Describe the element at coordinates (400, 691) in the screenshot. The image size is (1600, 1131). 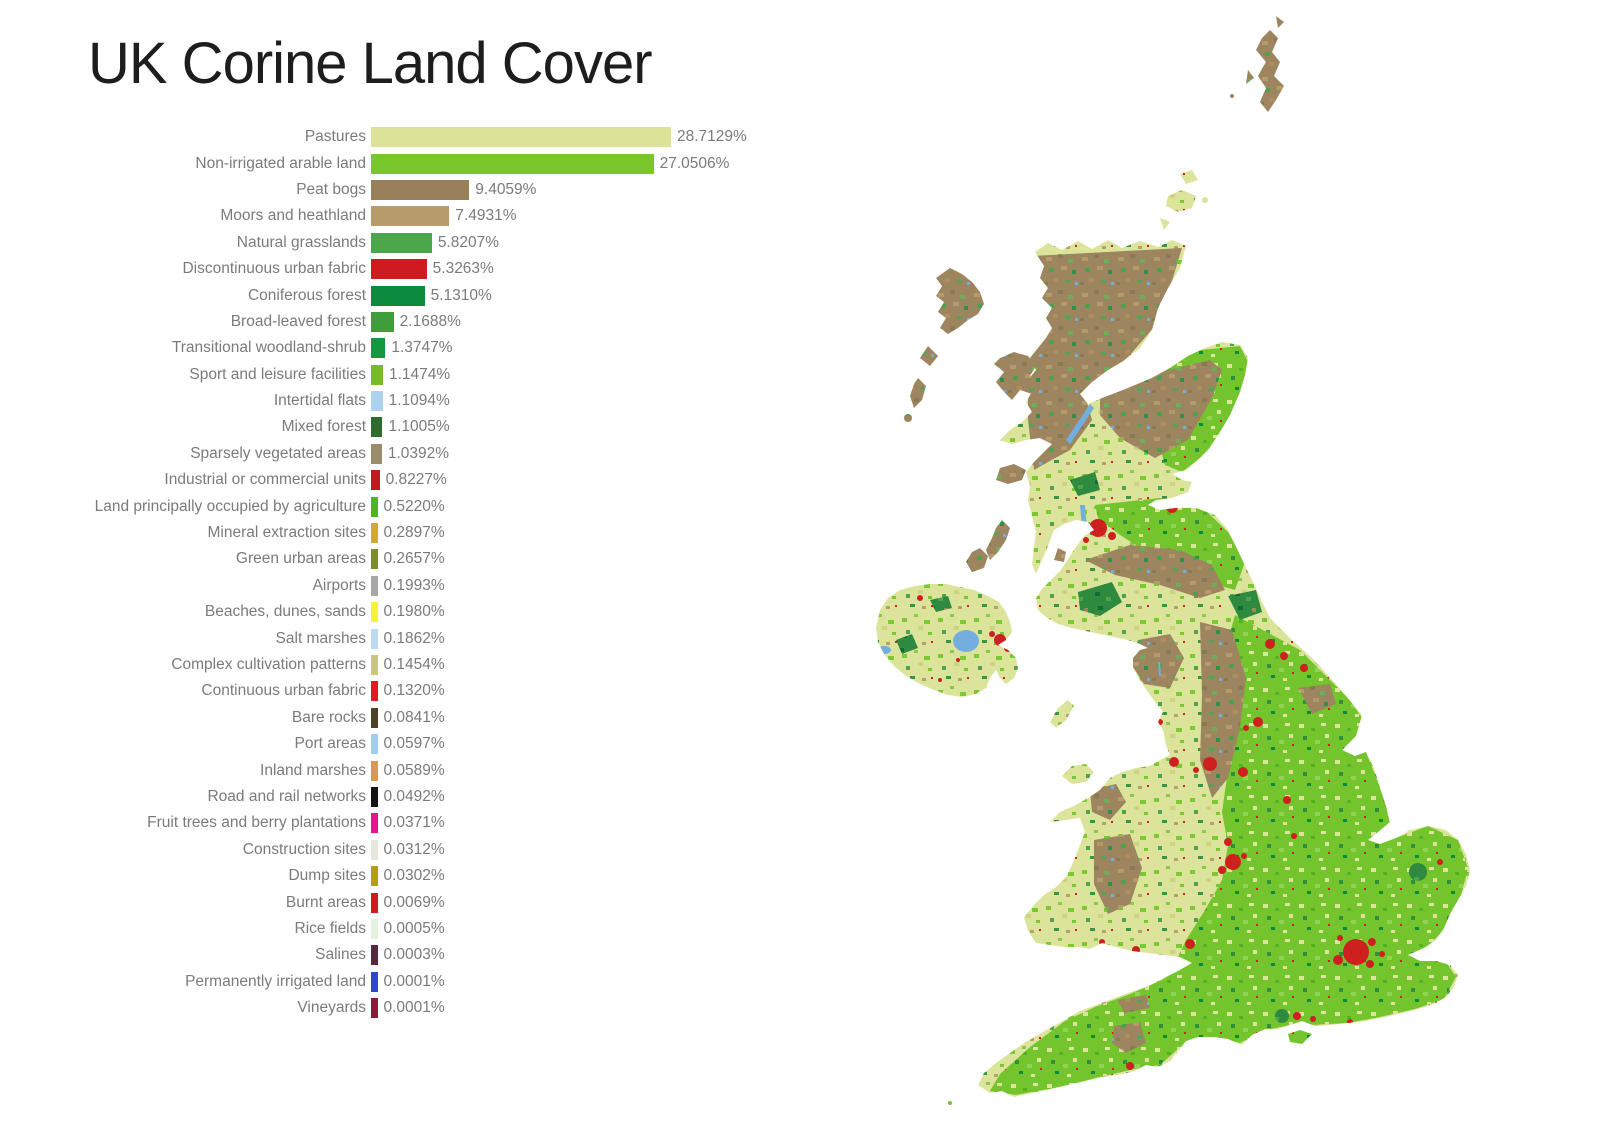
I see `bar-row: Continuous urban fabric 0.1320%` at that location.